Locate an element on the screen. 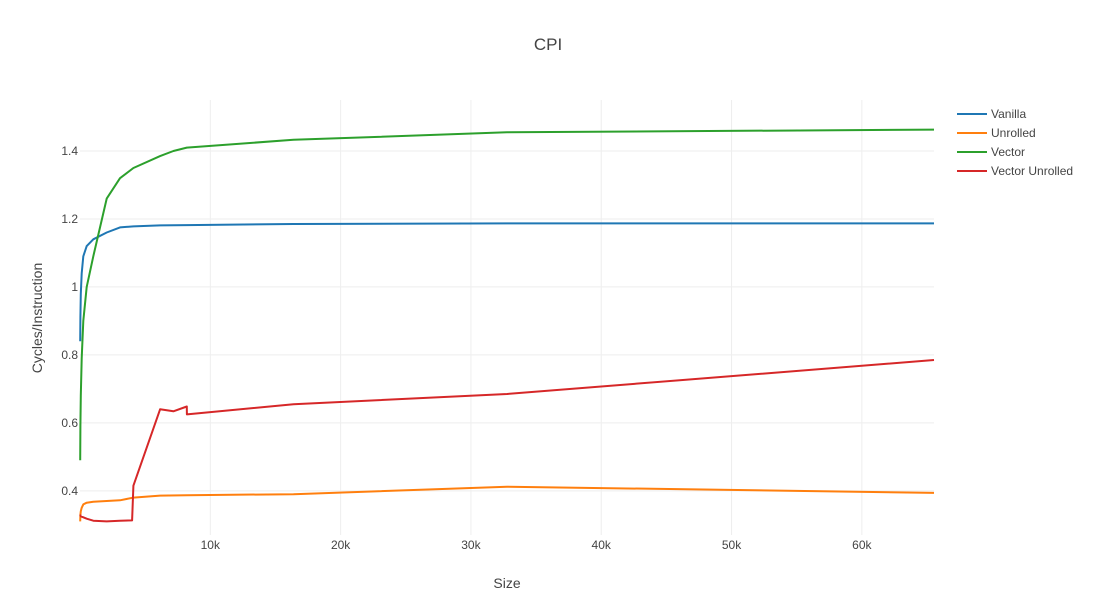  legend-label: Vector Unrolled is located at coordinates (1032, 171).